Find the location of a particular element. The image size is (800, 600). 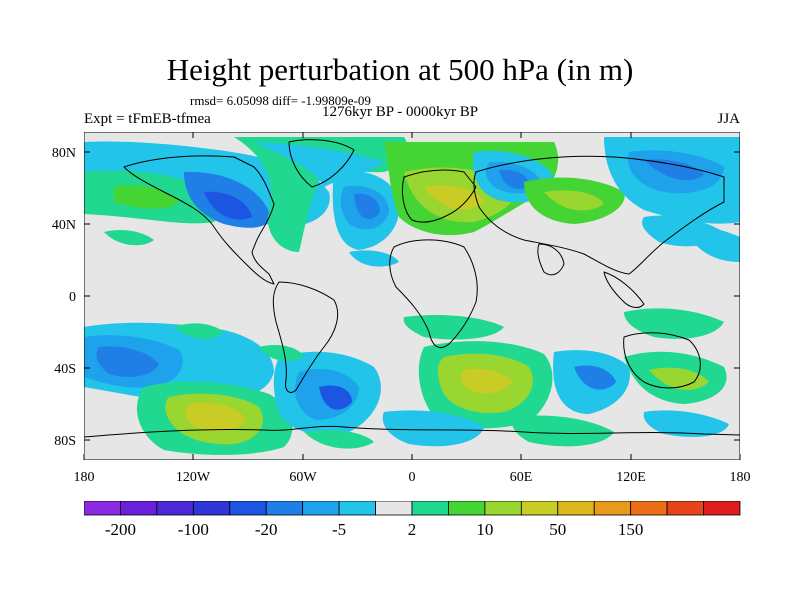

lat-tick-label: 40N is located at coordinates (64, 225).